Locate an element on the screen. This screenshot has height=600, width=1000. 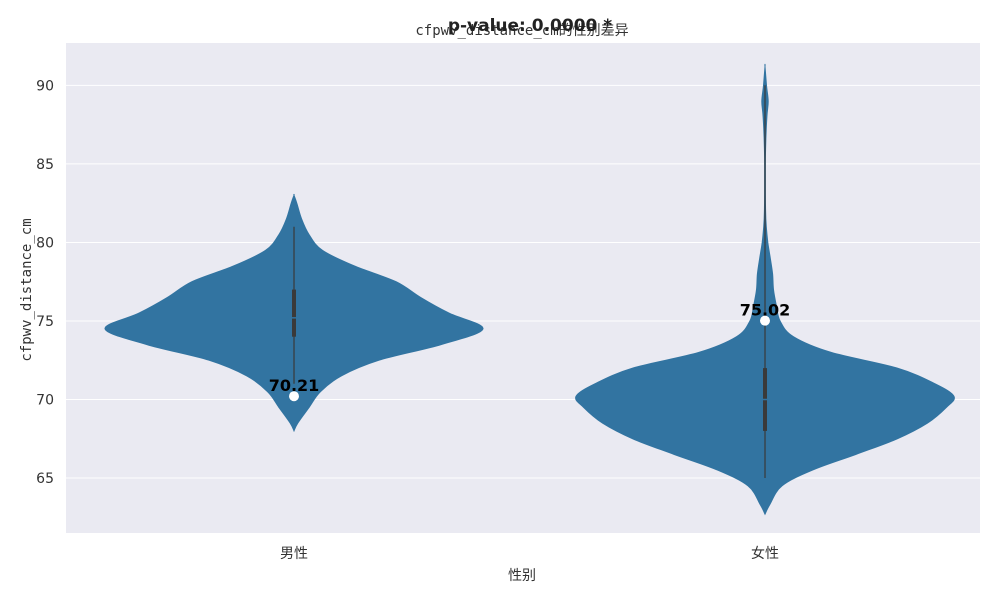
chart-title: p-value: 0.0000 * is located at coordinates (530, 26).